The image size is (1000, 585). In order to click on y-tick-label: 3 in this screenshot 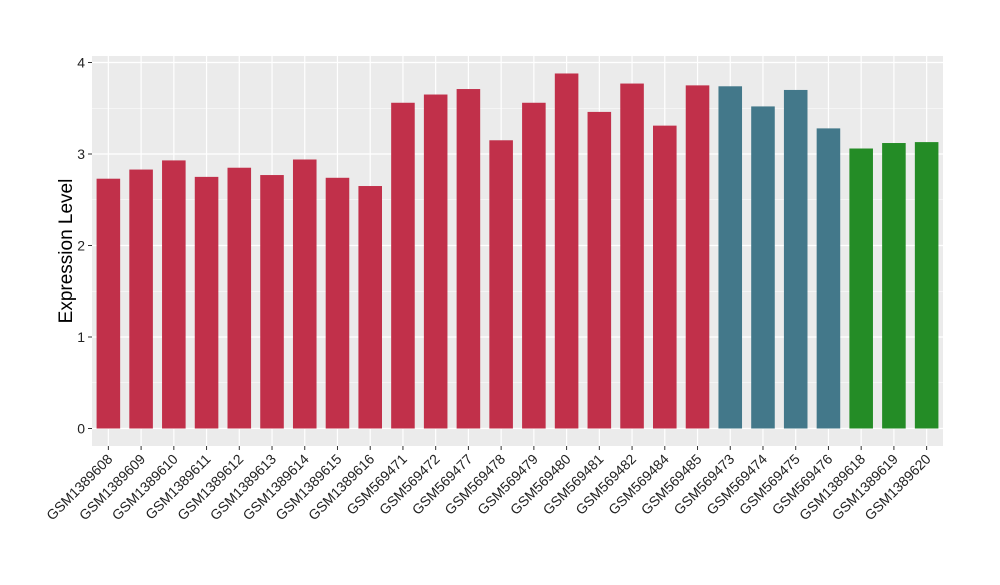, I will do `click(81, 154)`.